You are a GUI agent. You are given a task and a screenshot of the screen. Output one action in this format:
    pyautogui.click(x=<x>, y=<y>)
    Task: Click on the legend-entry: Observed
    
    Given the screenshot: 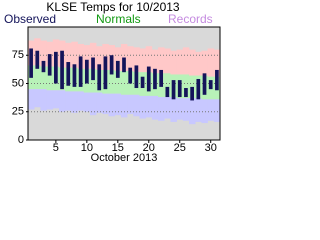 What is the action you would take?
    pyautogui.click(x=30, y=19)
    